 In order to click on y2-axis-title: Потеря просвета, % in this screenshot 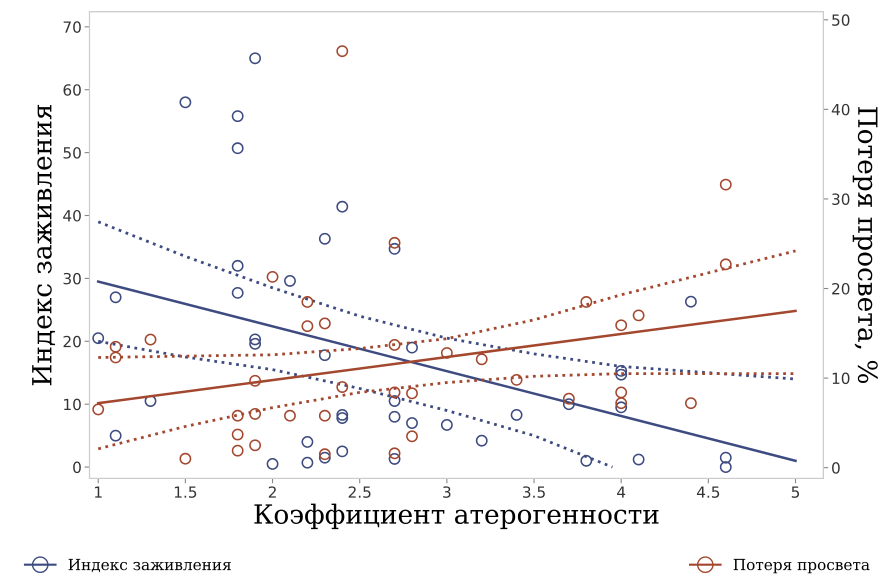, I will do `click(865, 245)`.